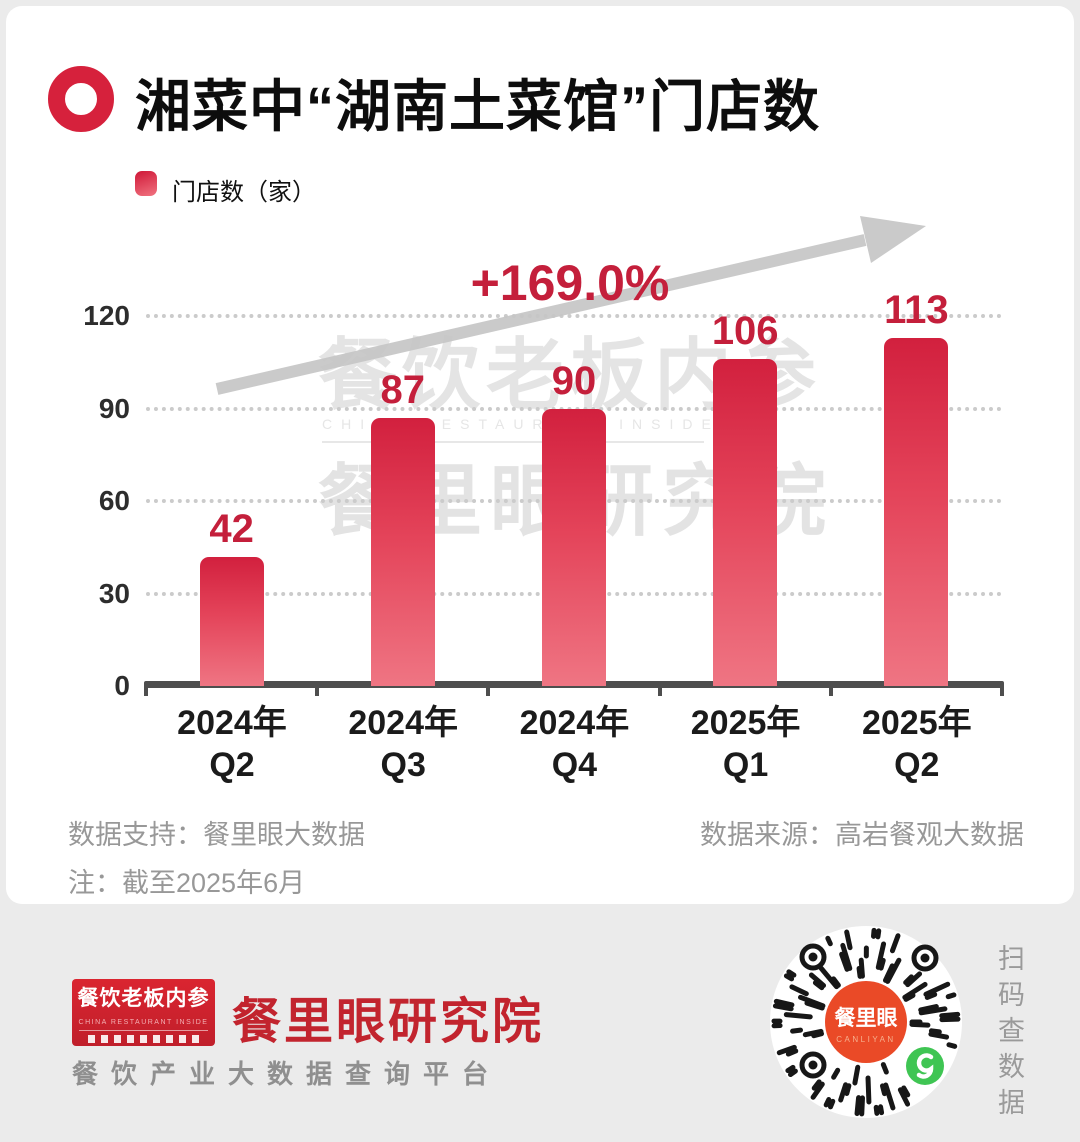 The width and height of the screenshot is (1080, 1142). What do you see at coordinates (388, 1021) in the screenshot?
I see `brand-name: 餐里眼研究院` at bounding box center [388, 1021].